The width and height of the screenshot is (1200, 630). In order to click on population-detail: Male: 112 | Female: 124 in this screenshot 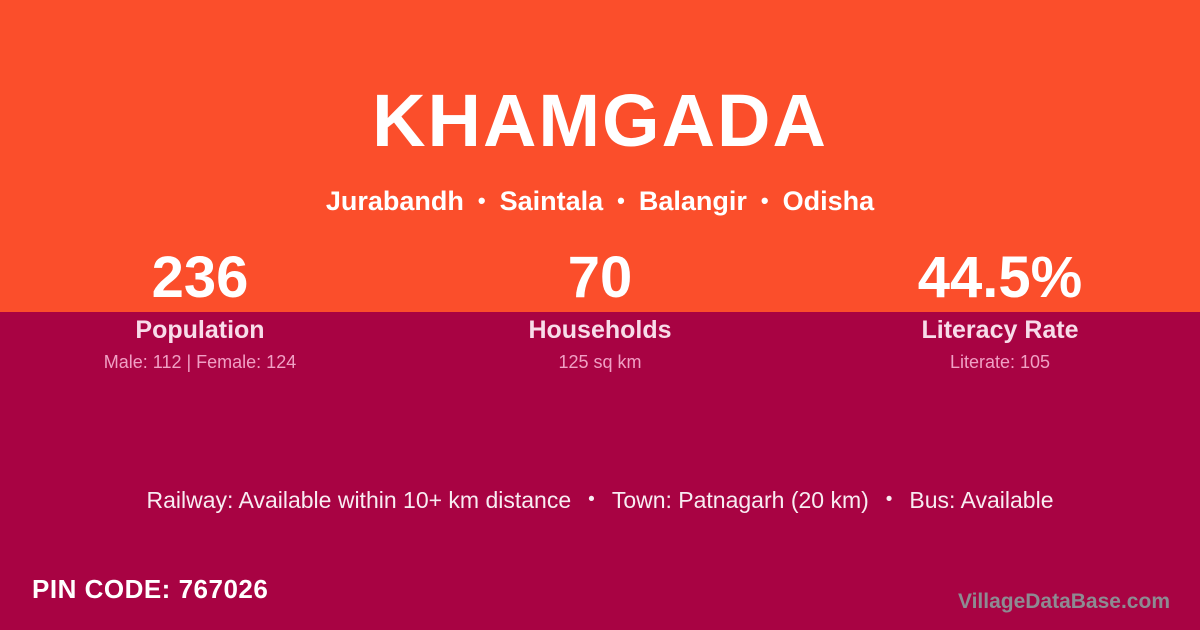, I will do `click(200, 362)`.